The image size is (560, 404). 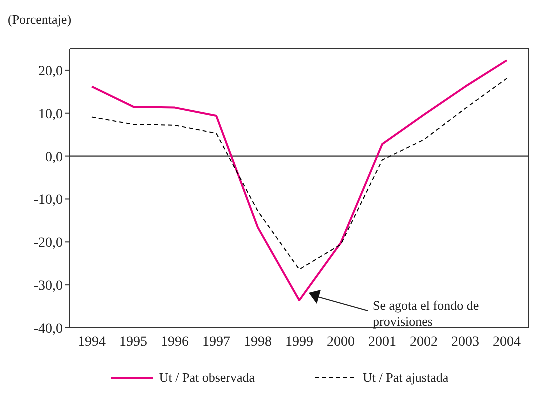 What do you see at coordinates (300, 342) in the screenshot?
I see `x-tick-label: 1999` at bounding box center [300, 342].